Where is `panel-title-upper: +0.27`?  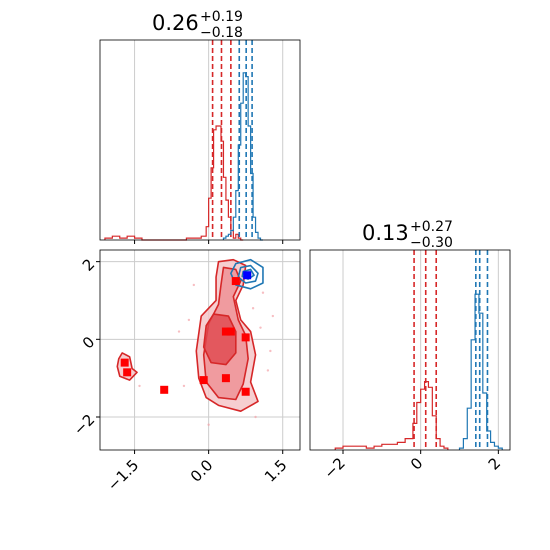
panel-title-upper: +0.27 is located at coordinates (431, 227).